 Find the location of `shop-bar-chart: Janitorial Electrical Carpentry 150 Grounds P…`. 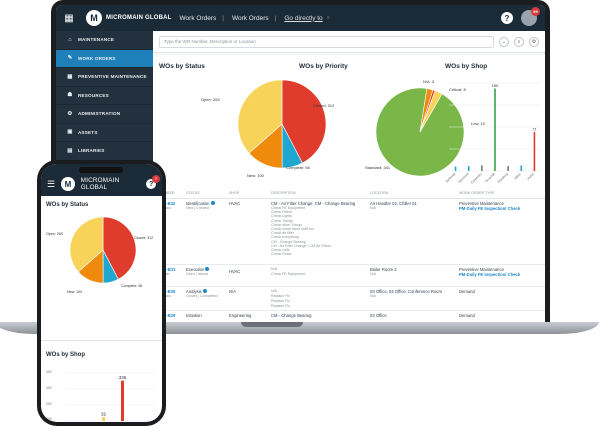

shop-bar-chart: Janitorial Electrical Carpentry 150 Grounds P… is located at coordinates (493, 133).